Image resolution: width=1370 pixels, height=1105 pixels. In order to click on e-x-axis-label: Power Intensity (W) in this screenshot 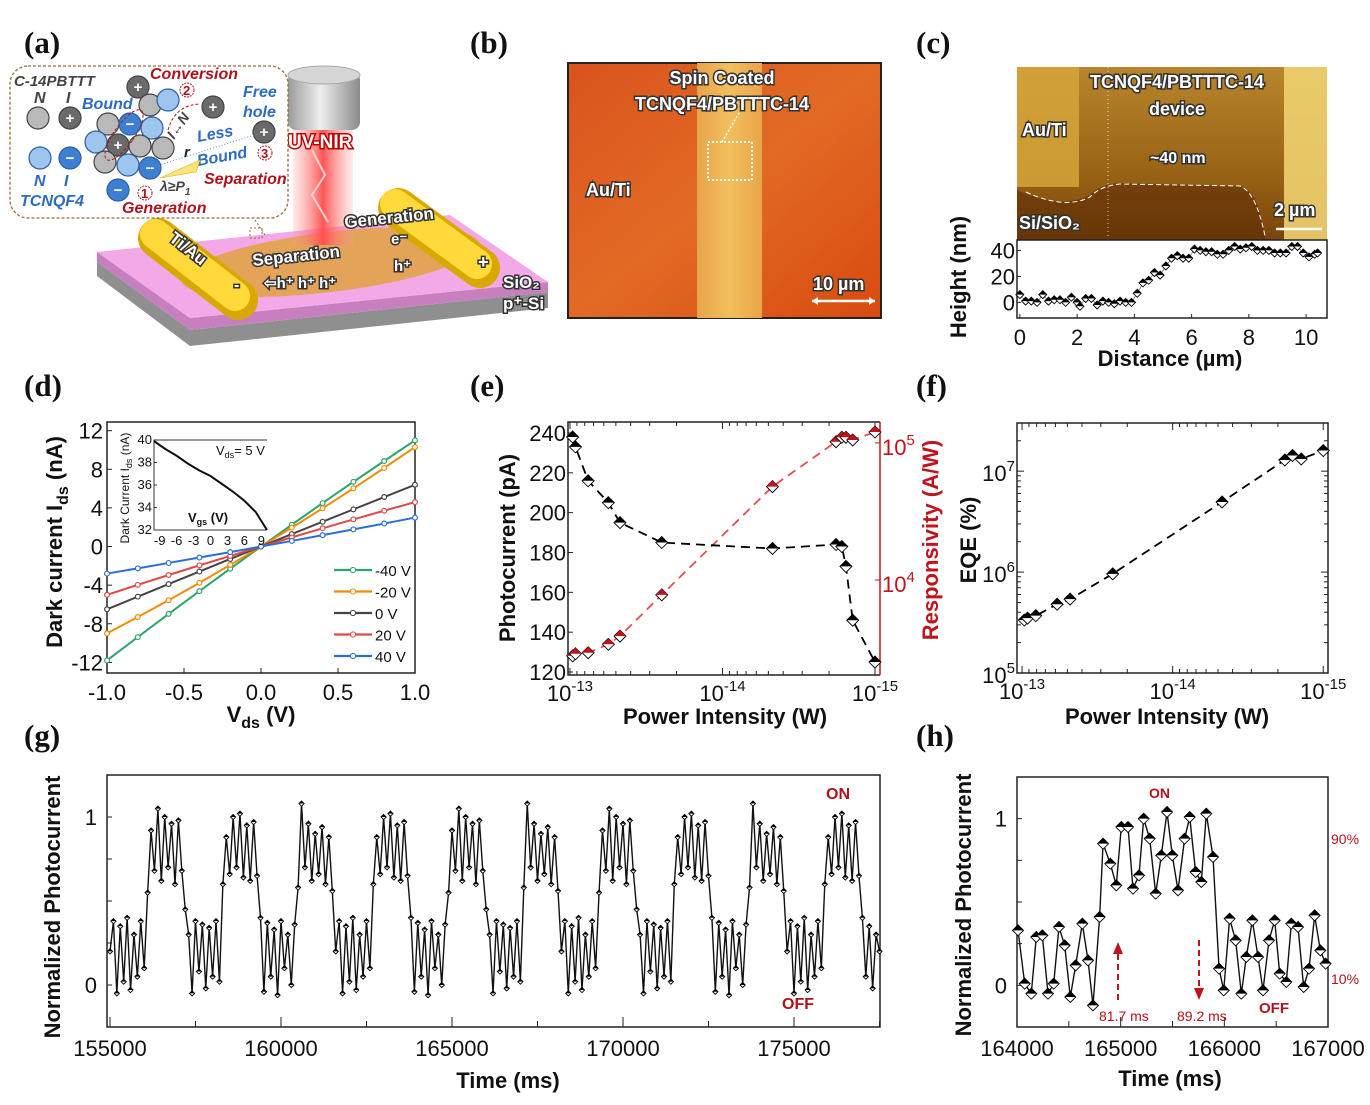, I will do `click(725, 716)`.